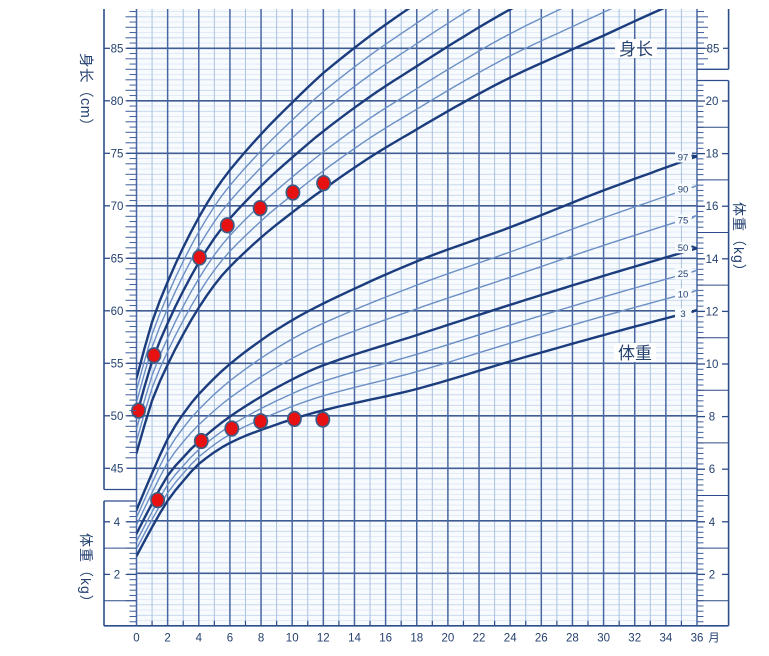 The height and width of the screenshot is (656, 769). What do you see at coordinates (683, 274) in the screenshot?
I see `svg-text: 25` at bounding box center [683, 274].